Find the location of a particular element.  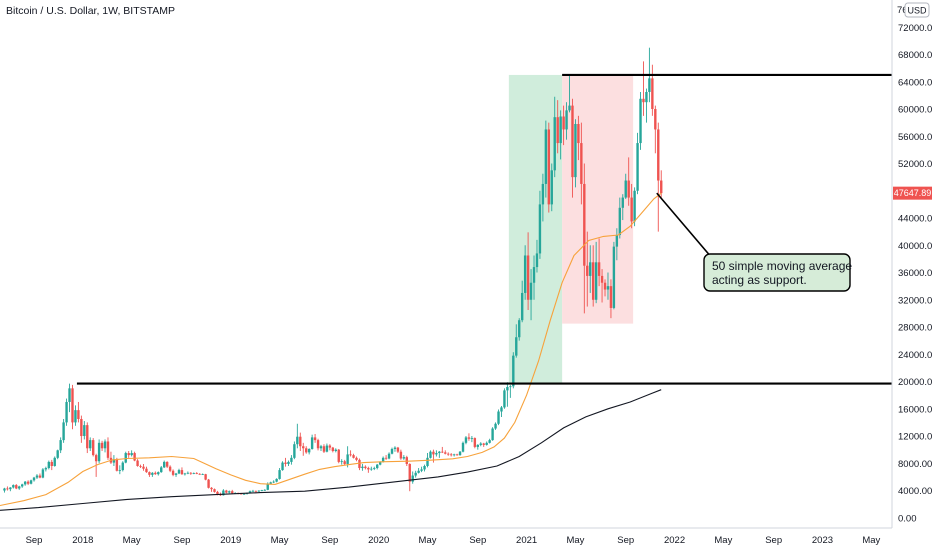

price-tick-label: 0.00 is located at coordinates (907, 518).